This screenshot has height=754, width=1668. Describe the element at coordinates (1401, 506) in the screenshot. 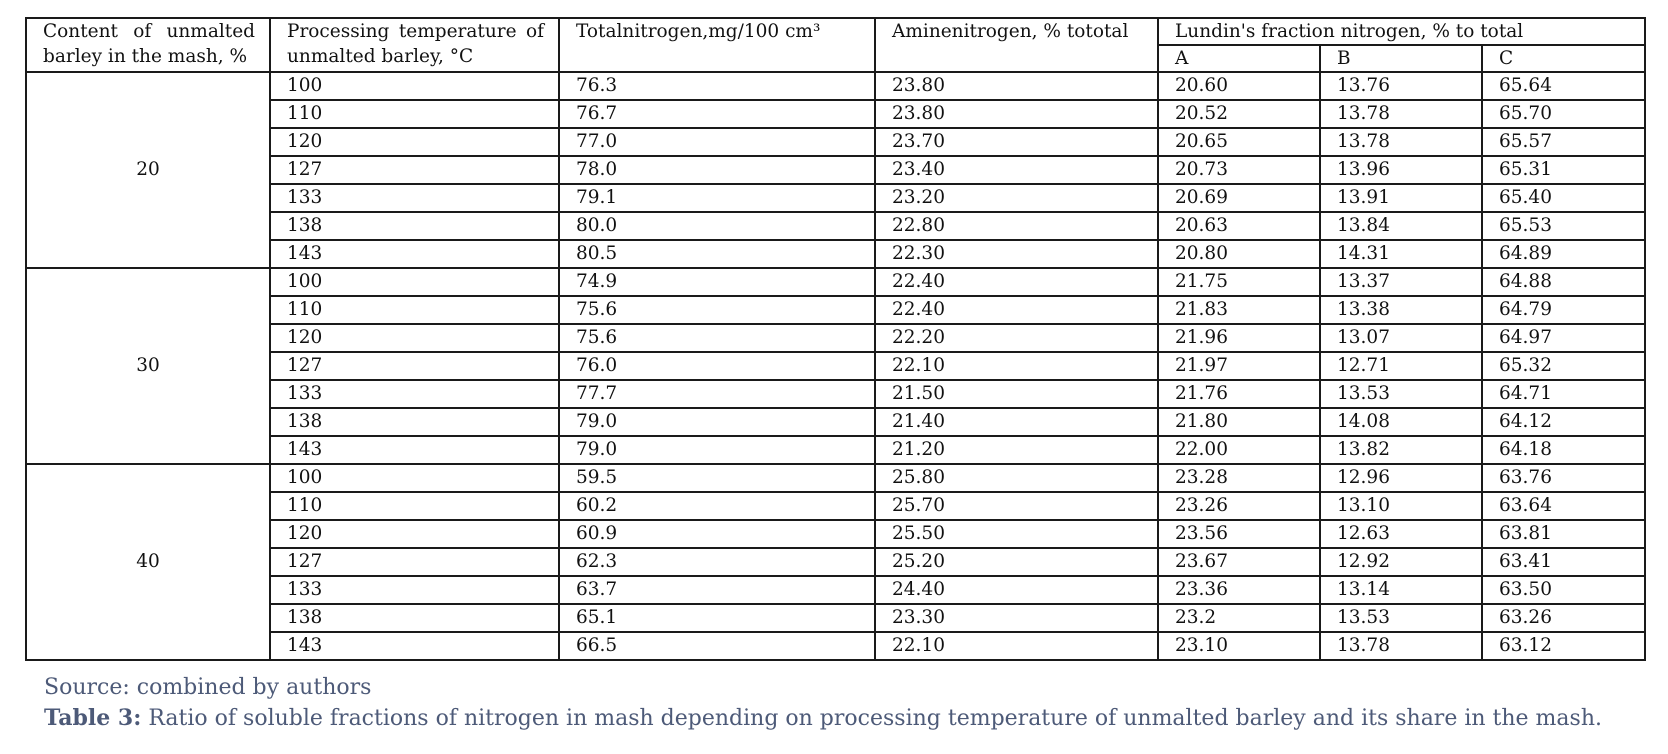

I see `lundin-b-cell: 13.10` at that location.